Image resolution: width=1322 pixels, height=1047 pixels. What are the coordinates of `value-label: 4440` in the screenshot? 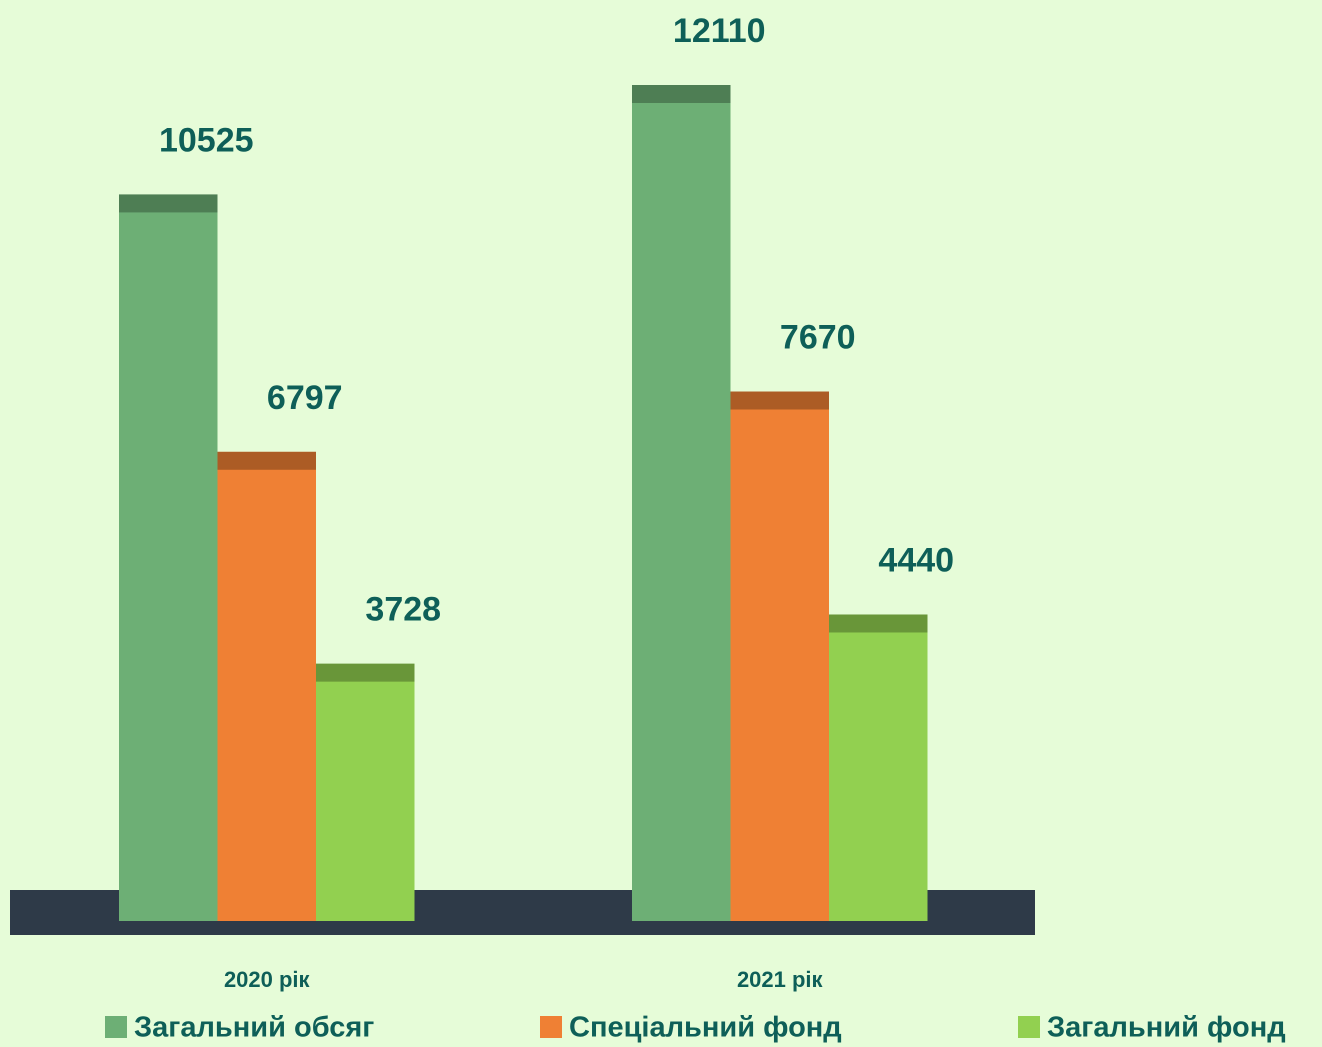 It's located at (916, 560).